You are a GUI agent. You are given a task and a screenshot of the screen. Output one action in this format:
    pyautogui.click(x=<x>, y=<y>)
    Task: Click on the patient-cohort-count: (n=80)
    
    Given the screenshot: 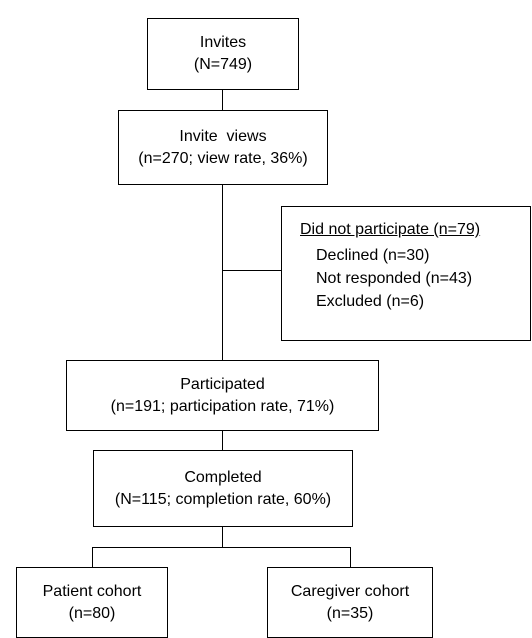 What is the action you would take?
    pyautogui.click(x=92, y=613)
    